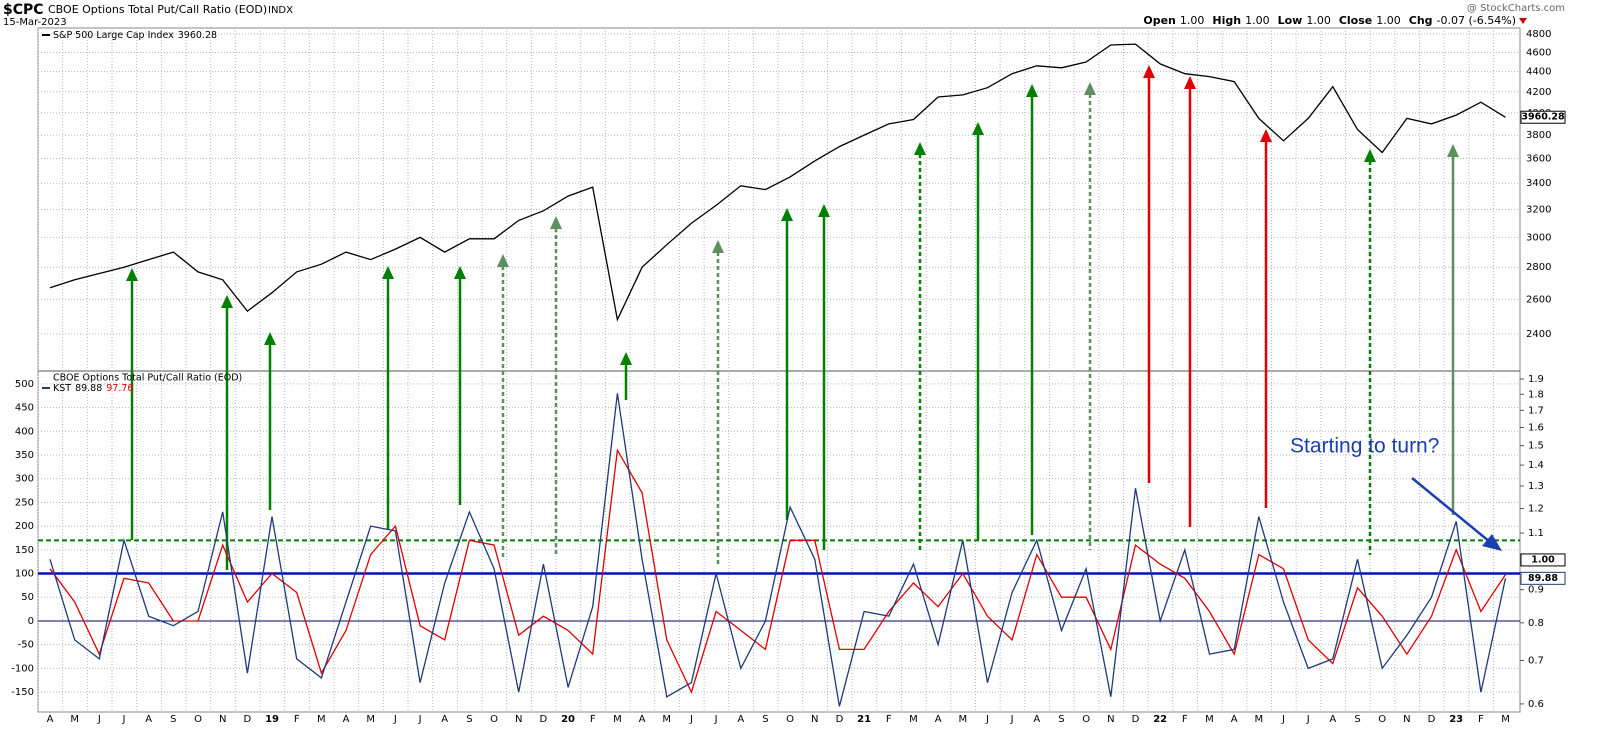  I want to click on quote-label: Close, so click(1355, 20).